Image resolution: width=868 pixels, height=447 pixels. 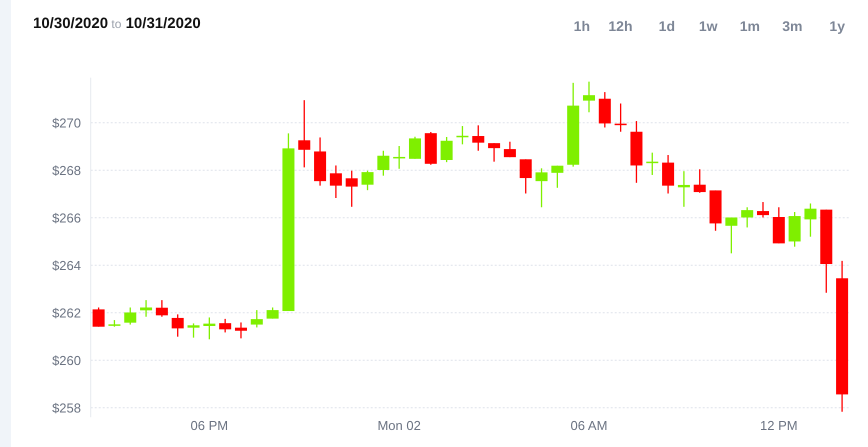 What do you see at coordinates (66, 312) in the screenshot?
I see `y-tick-label: $262` at bounding box center [66, 312].